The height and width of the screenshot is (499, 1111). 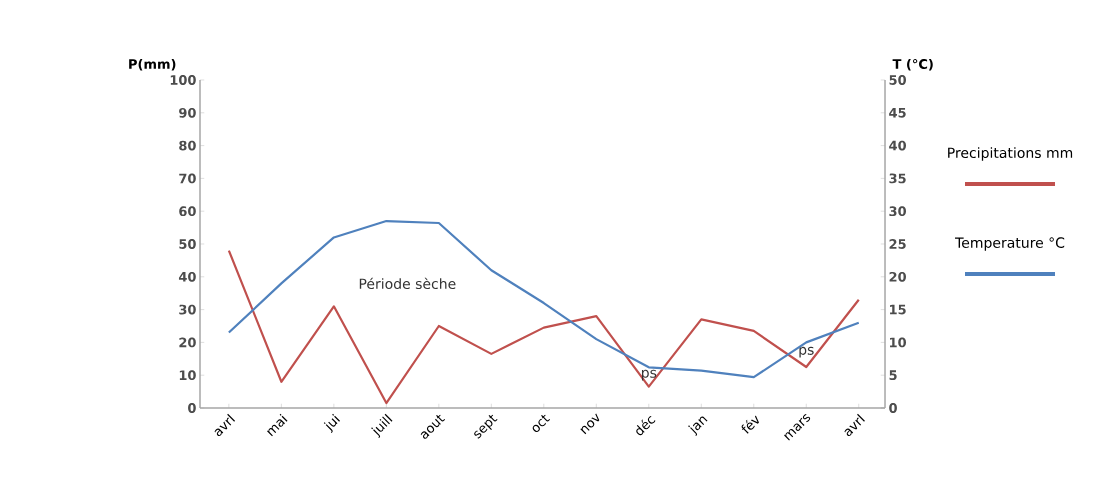 I want to click on text: Temperature °C, so click(x=1010, y=244).